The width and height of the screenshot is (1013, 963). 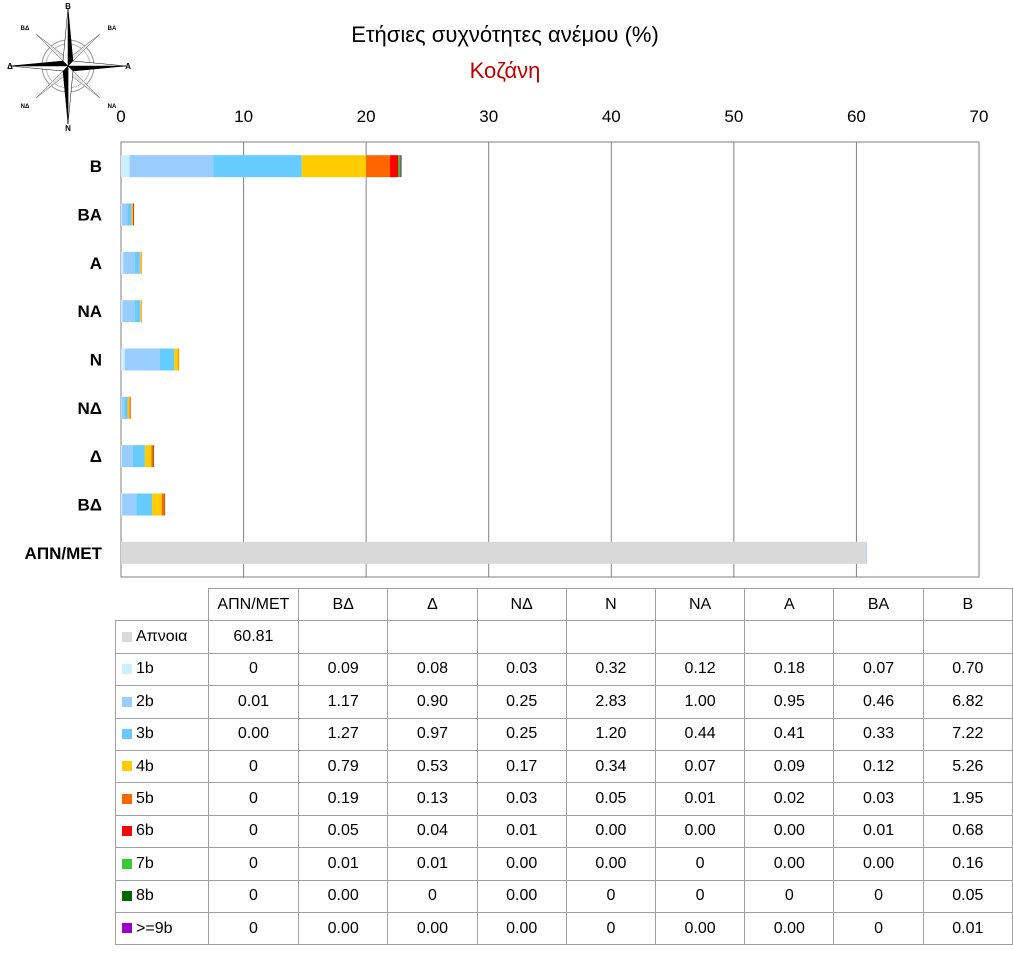 What do you see at coordinates (611, 604) in the screenshot?
I see `table-column-header: Ν` at bounding box center [611, 604].